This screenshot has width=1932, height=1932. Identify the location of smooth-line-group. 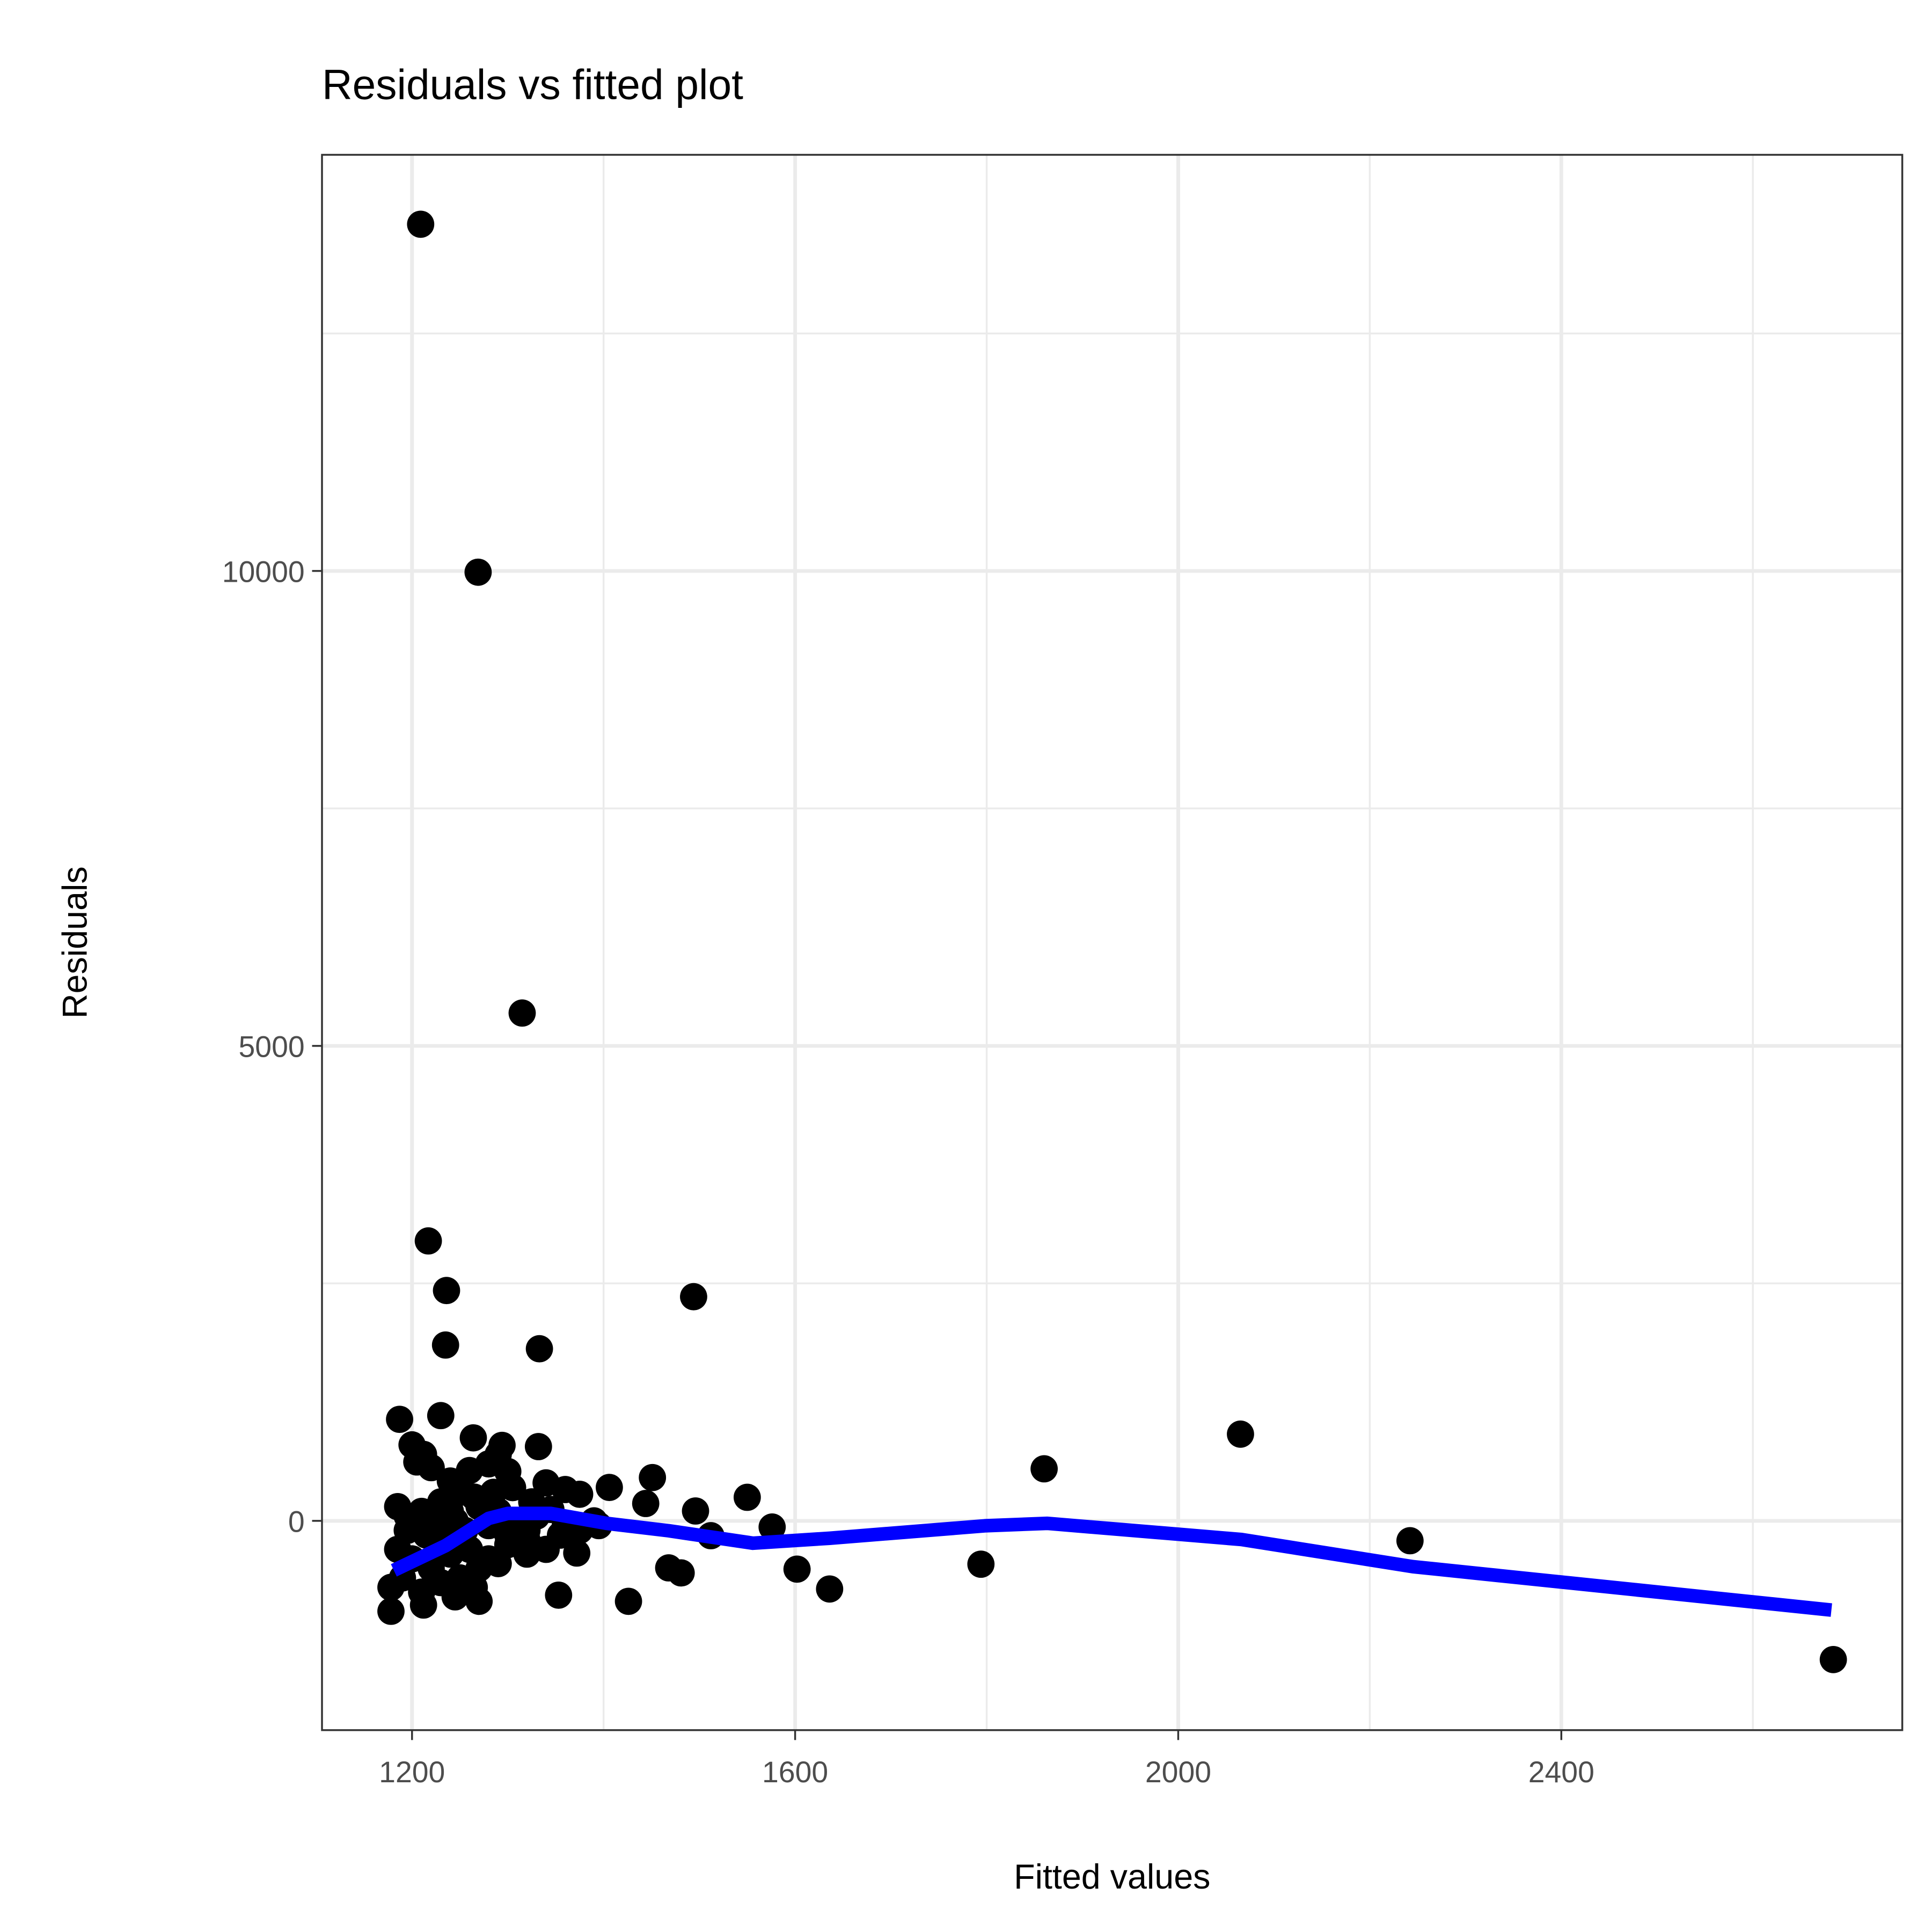
(1111, 1561).